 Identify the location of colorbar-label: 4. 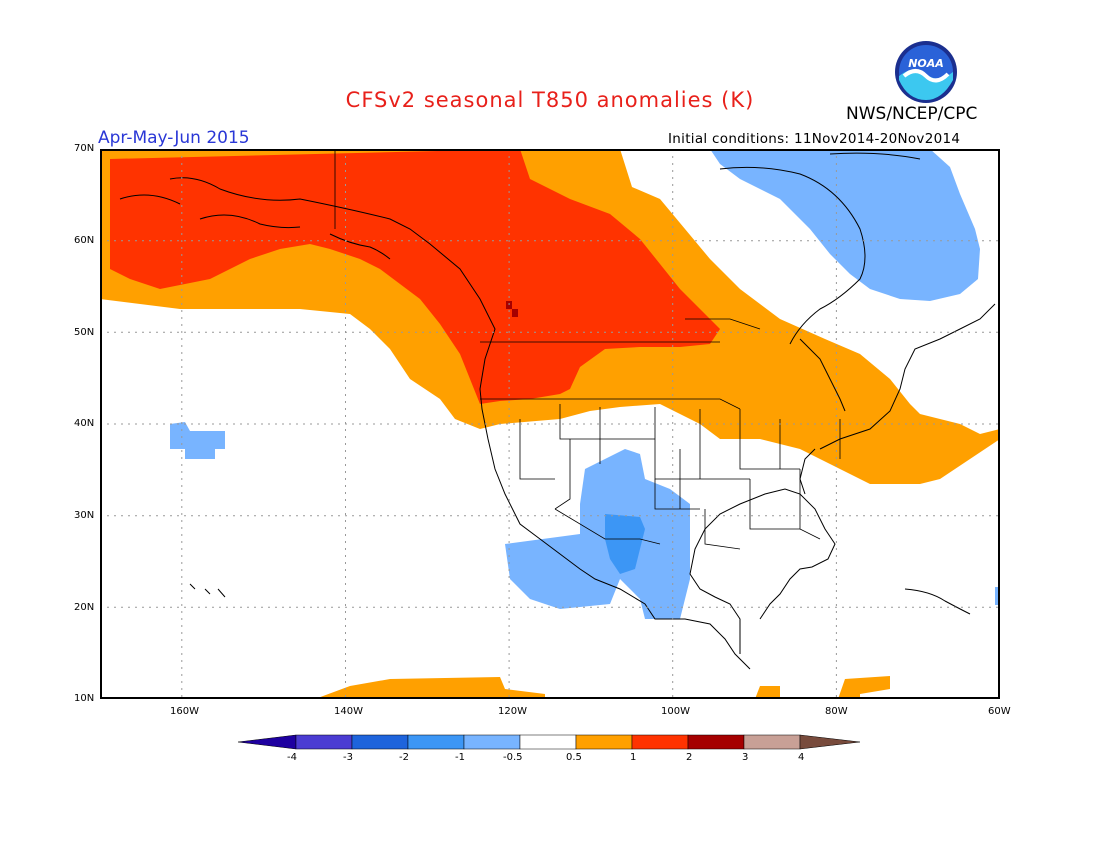
(801, 757).